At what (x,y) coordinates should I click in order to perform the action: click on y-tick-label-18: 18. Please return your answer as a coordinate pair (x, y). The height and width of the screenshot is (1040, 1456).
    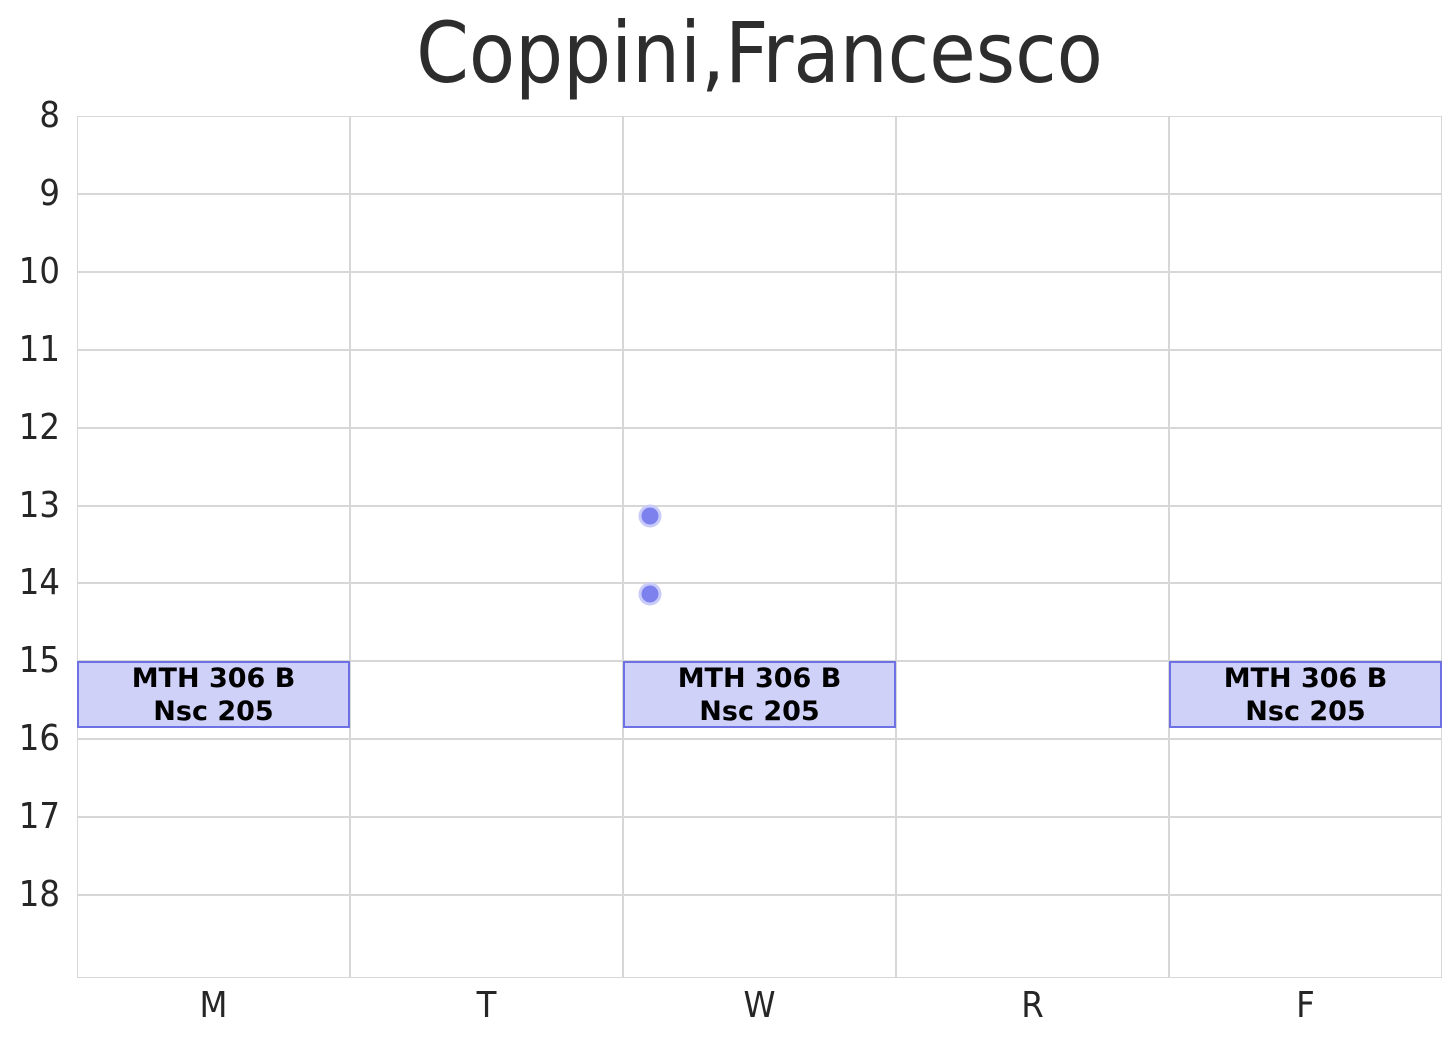
    Looking at the image, I should click on (39, 894).